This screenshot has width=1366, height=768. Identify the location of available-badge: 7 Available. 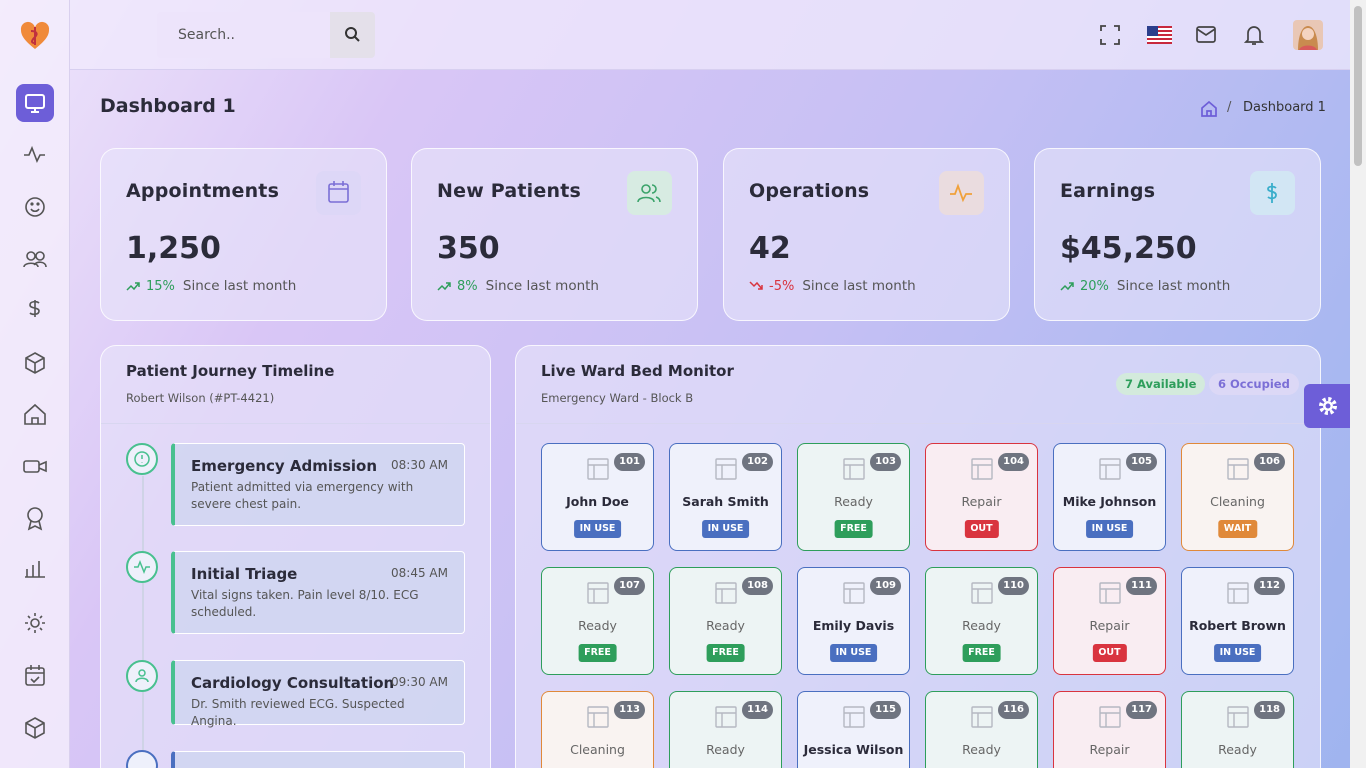
(1161, 384).